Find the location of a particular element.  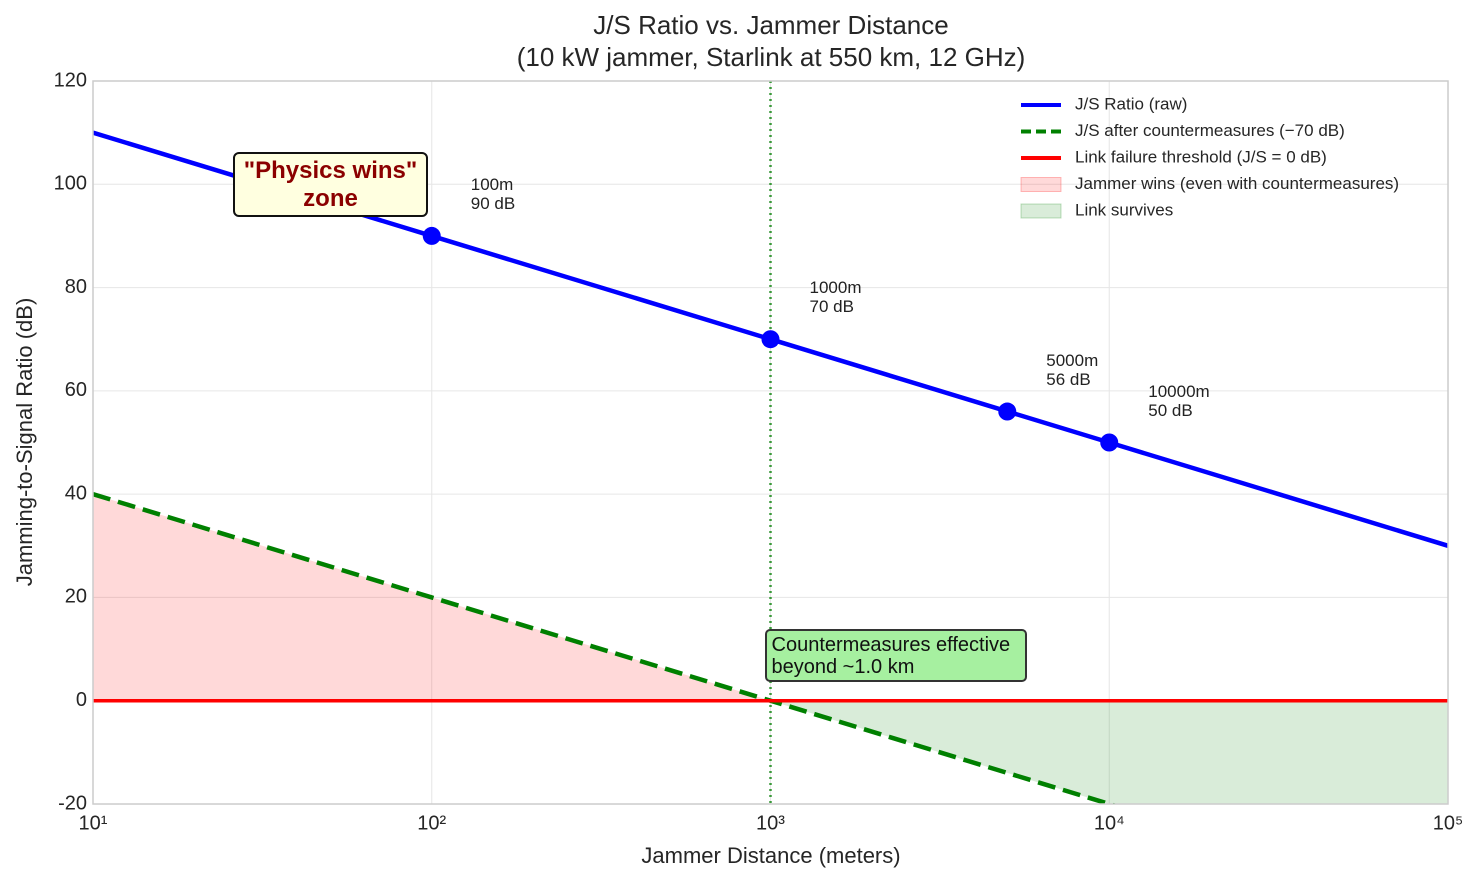

x-tick-label: 10⁴ is located at coordinates (1109, 823).